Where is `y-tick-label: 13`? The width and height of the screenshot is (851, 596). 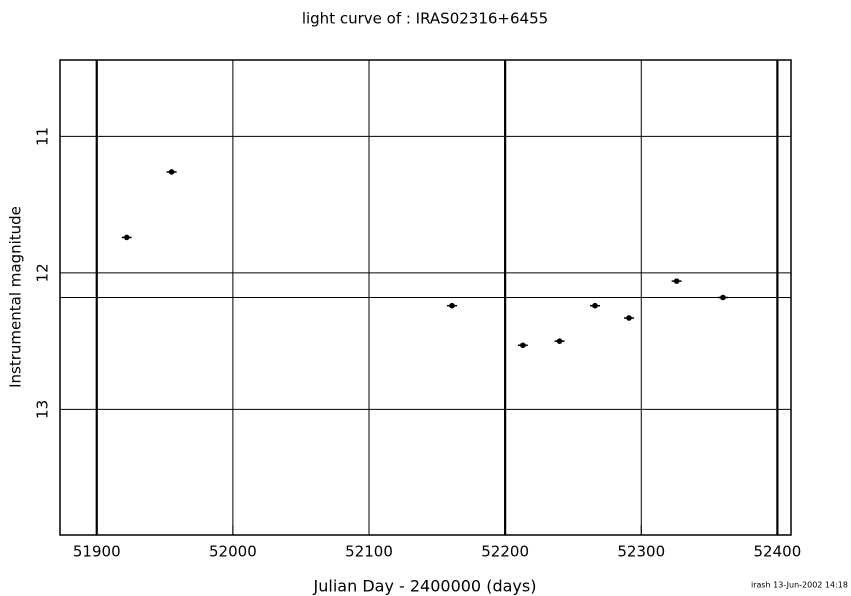 y-tick-label: 13 is located at coordinates (43, 409).